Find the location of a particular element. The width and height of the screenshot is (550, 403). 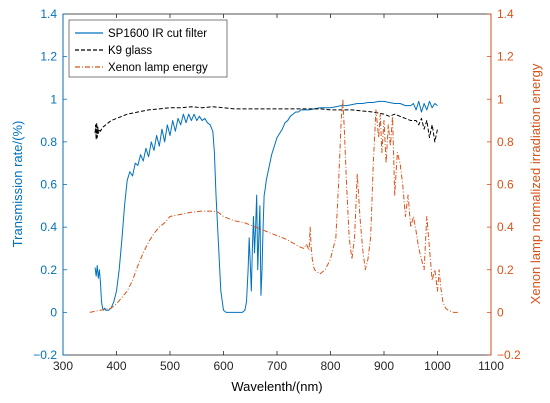

legend-label-sp1600: SP1600 IR cut filter is located at coordinates (157, 34).